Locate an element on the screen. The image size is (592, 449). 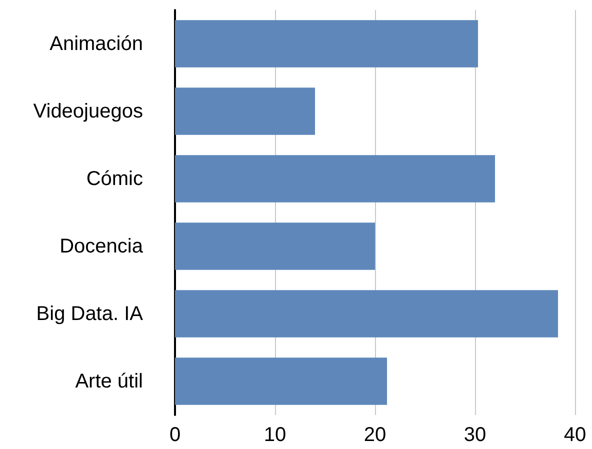
x-tick-label: 40 is located at coordinates (575, 435).